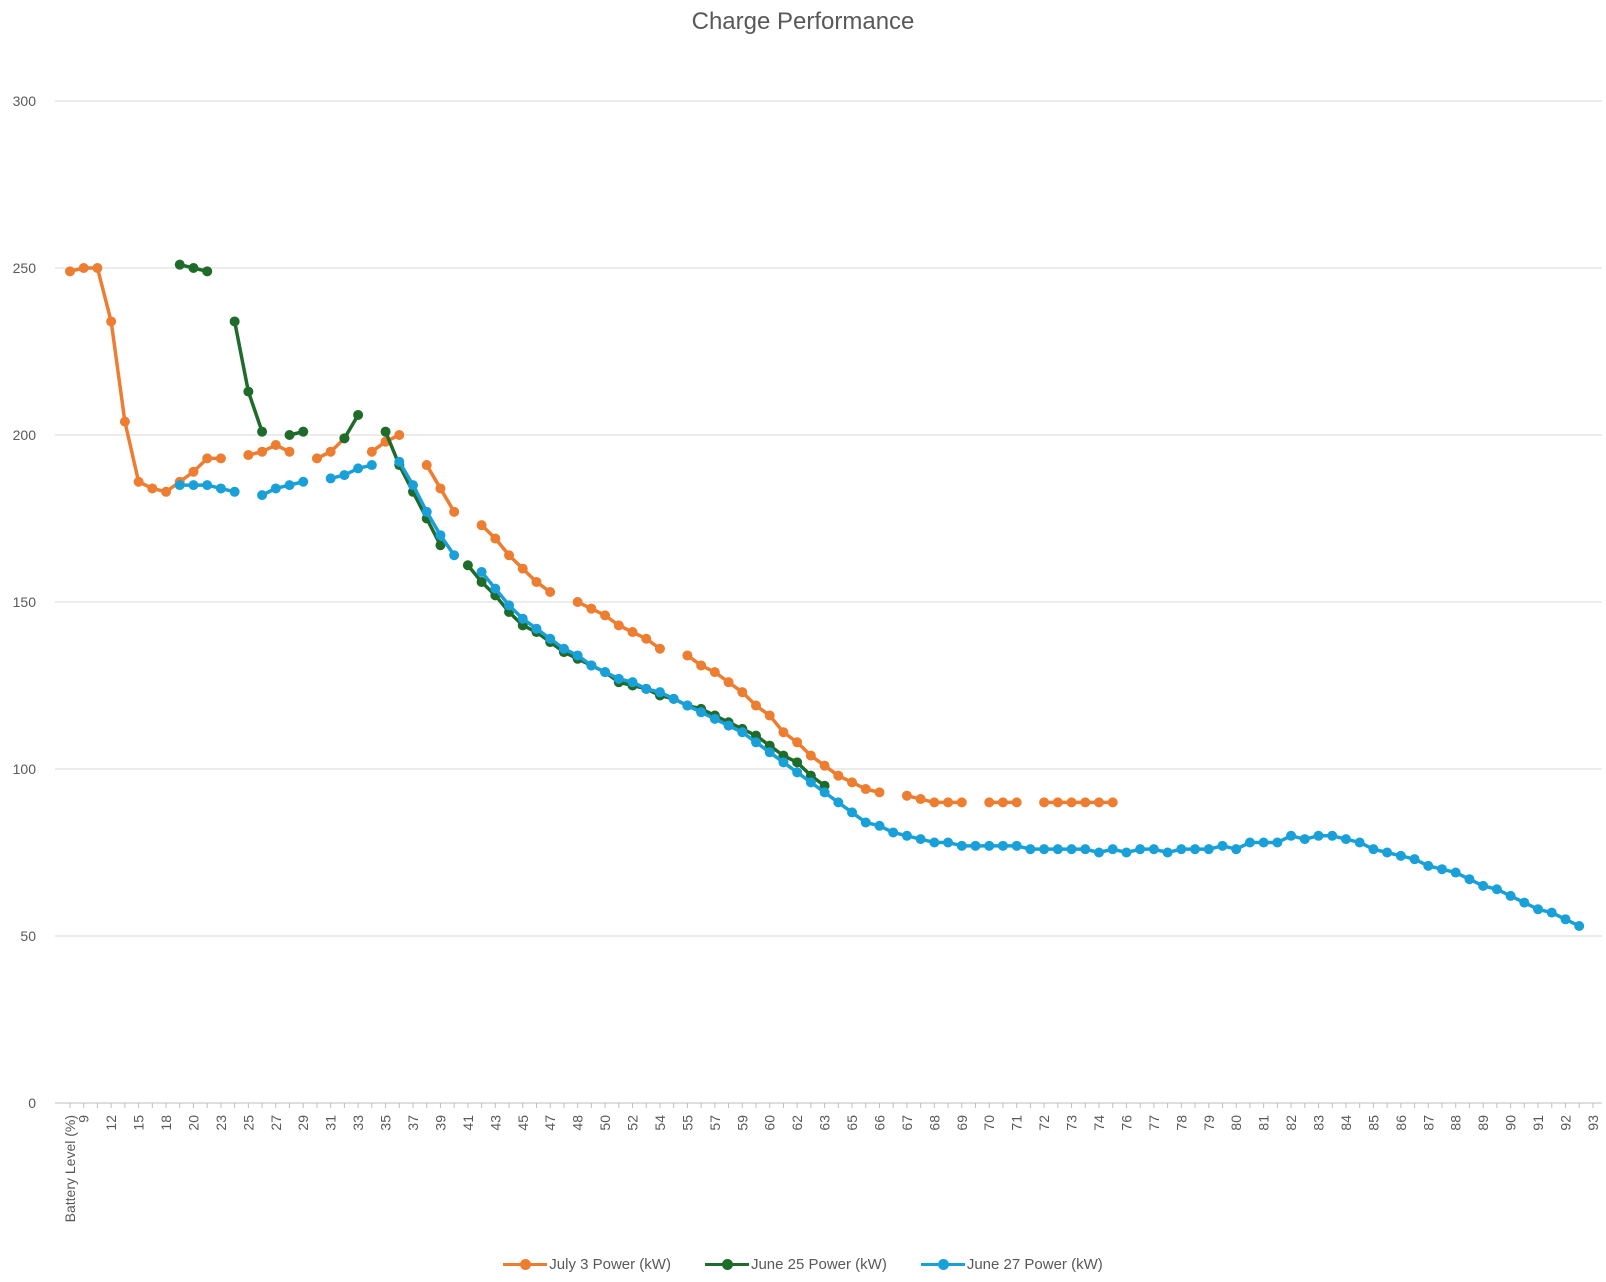  I want to click on y-tick-label: 300, so click(25, 101).